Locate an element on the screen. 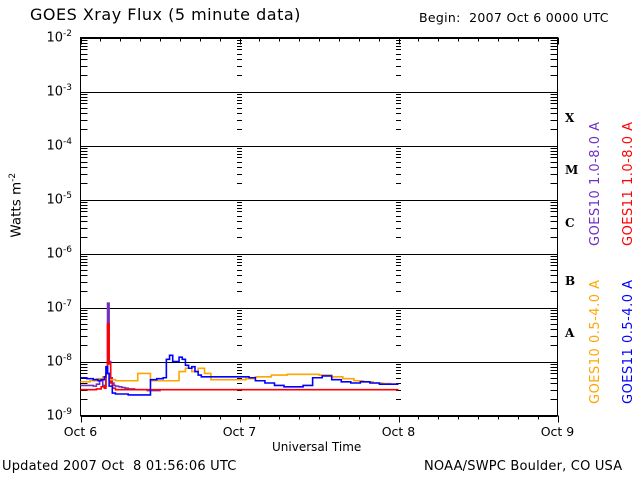 The width and height of the screenshot is (640, 480). y-tick-label: 10-4 is located at coordinates (50, 145).